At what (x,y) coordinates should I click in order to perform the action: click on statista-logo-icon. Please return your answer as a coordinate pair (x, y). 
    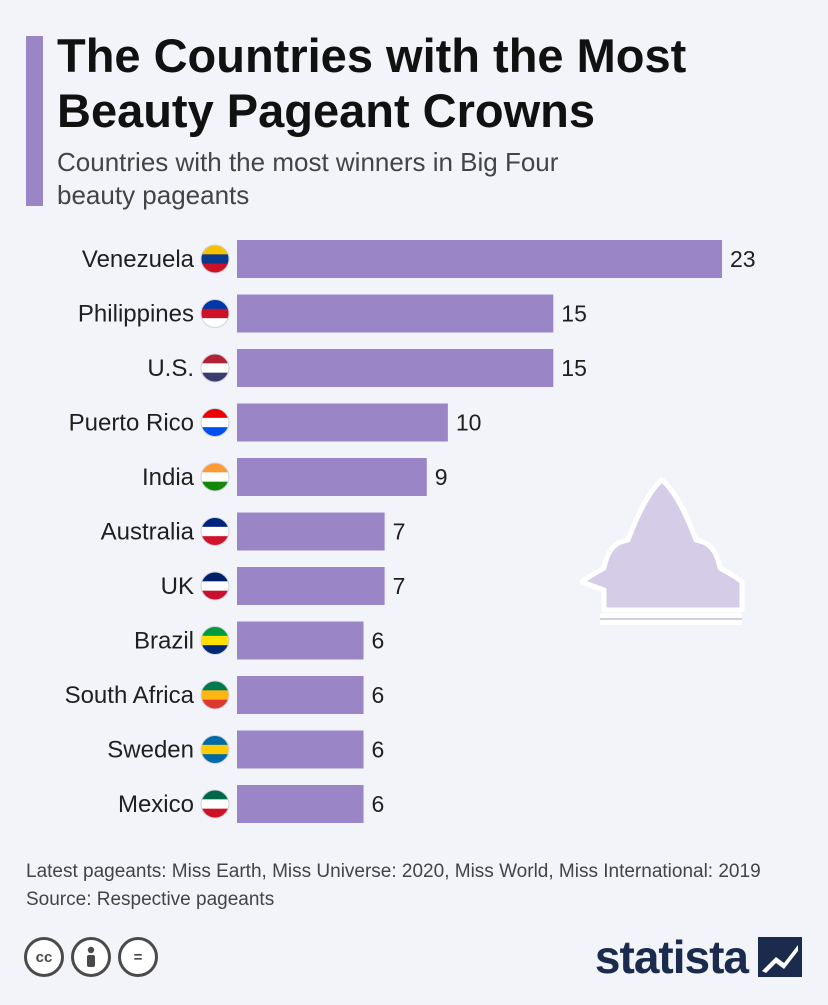
    Looking at the image, I should click on (780, 957).